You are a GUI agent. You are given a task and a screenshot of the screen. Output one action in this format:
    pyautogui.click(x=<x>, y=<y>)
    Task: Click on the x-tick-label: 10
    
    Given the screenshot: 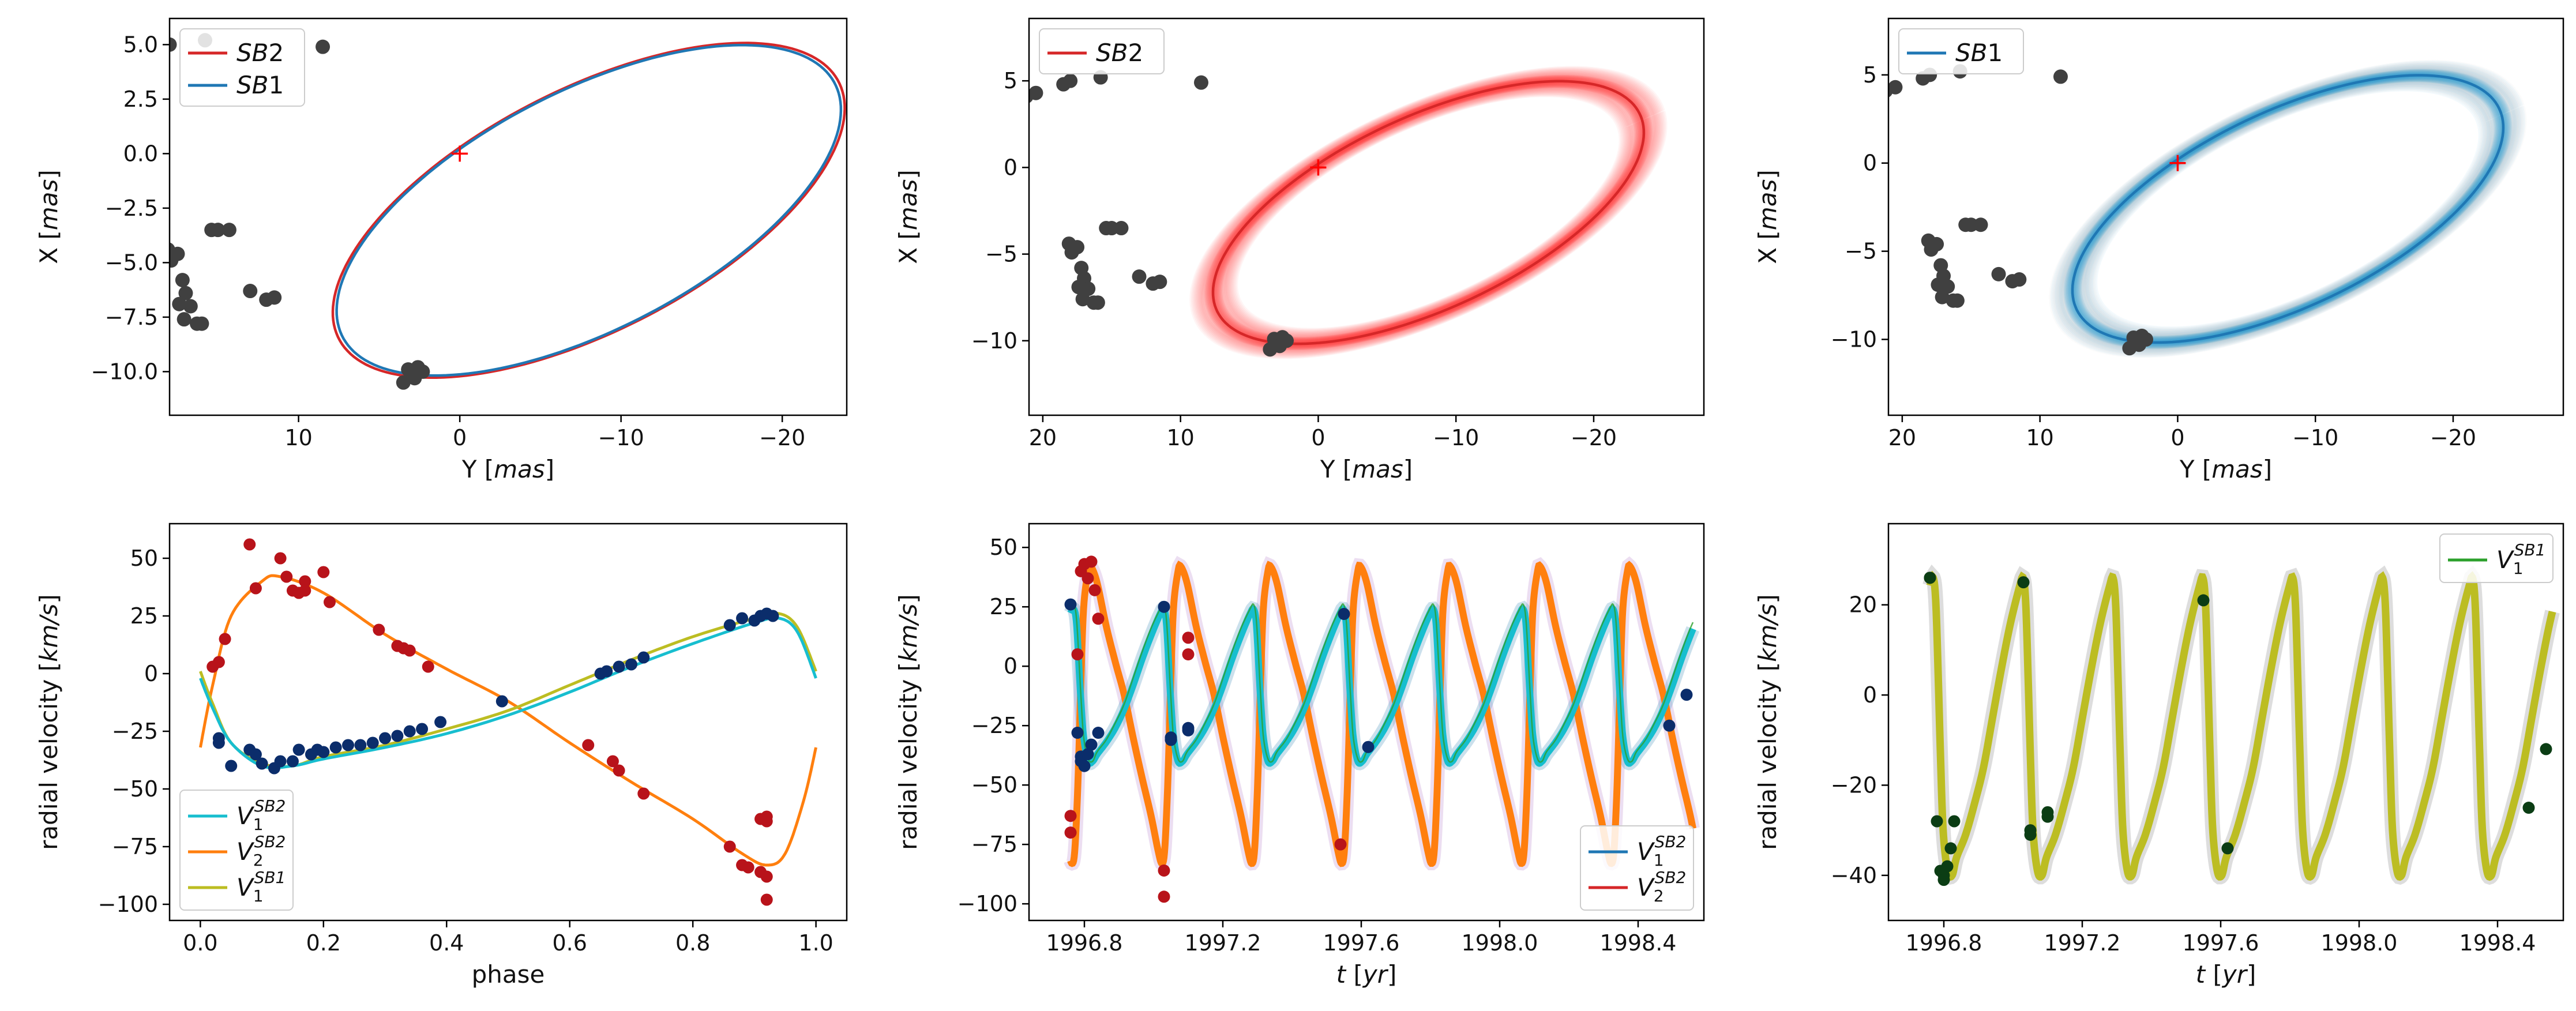 What is the action you would take?
    pyautogui.click(x=2039, y=438)
    